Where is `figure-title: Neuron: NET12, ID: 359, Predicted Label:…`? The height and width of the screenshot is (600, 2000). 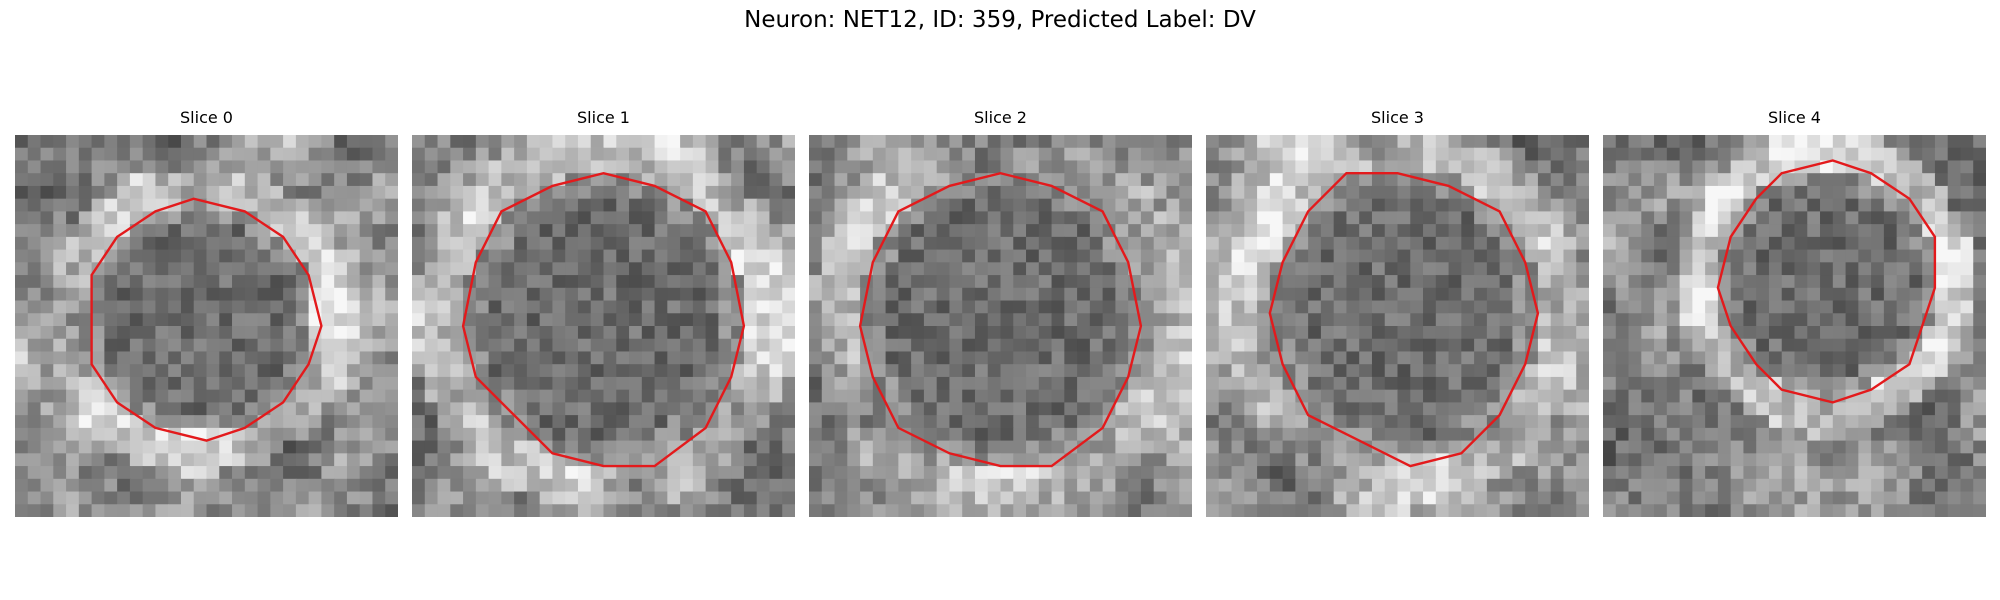
figure-title: Neuron: NET12, ID: 359, Predicted Label:… is located at coordinates (1000, 20).